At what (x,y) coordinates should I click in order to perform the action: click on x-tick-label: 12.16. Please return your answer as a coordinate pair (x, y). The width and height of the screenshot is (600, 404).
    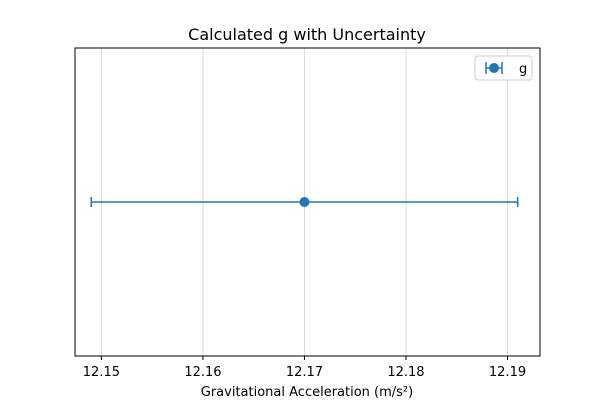
    Looking at the image, I should click on (202, 372).